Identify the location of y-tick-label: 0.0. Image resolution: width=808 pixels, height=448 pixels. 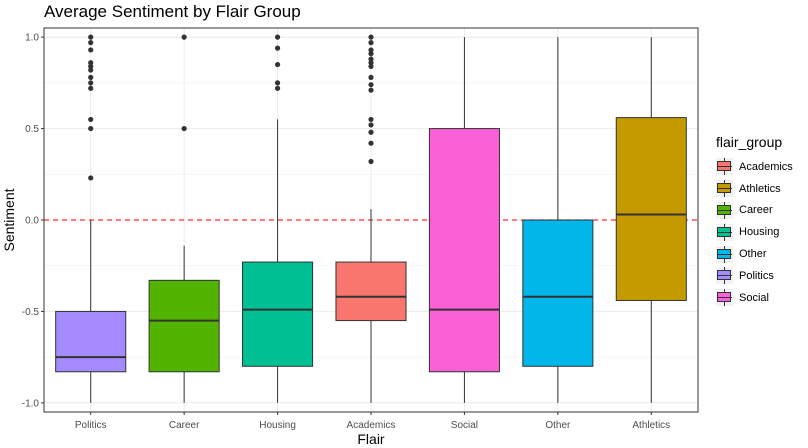
(32, 221).